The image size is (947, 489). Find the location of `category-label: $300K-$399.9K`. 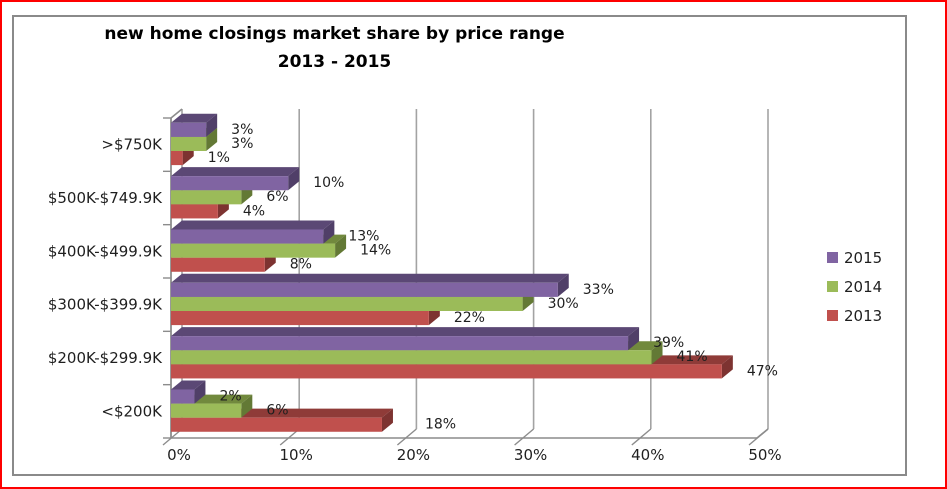

category-label: $300K-$399.9K is located at coordinates (105, 305).